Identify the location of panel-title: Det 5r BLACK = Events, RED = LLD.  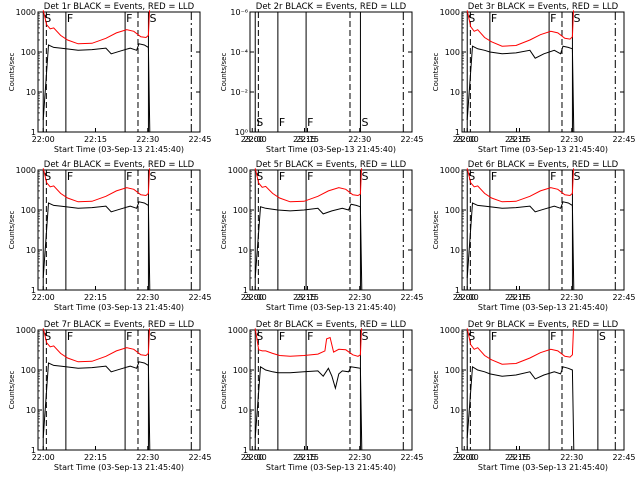
(331, 165).